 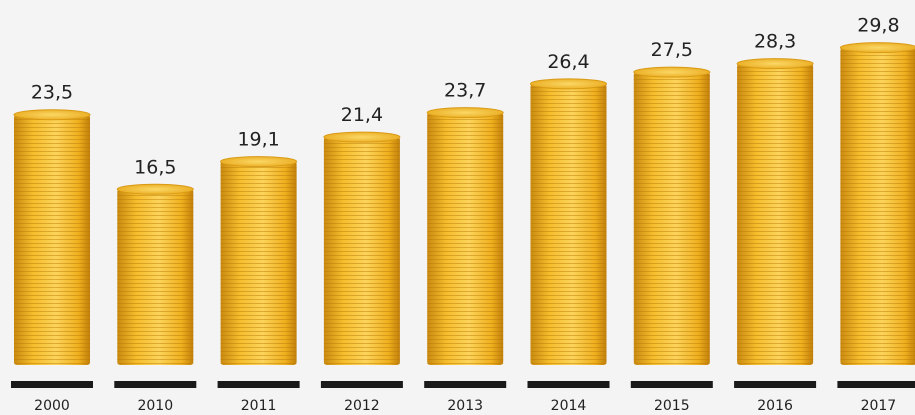 What do you see at coordinates (775, 42) in the screenshot?
I see `value-label: 28,3` at bounding box center [775, 42].